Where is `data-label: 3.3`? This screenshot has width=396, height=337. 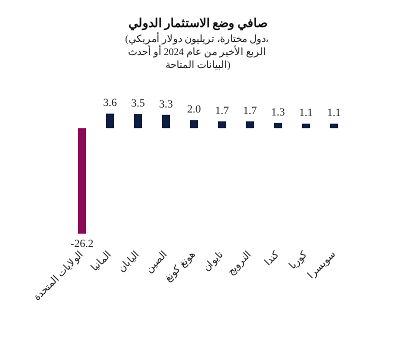
data-label: 3.3 is located at coordinates (166, 104).